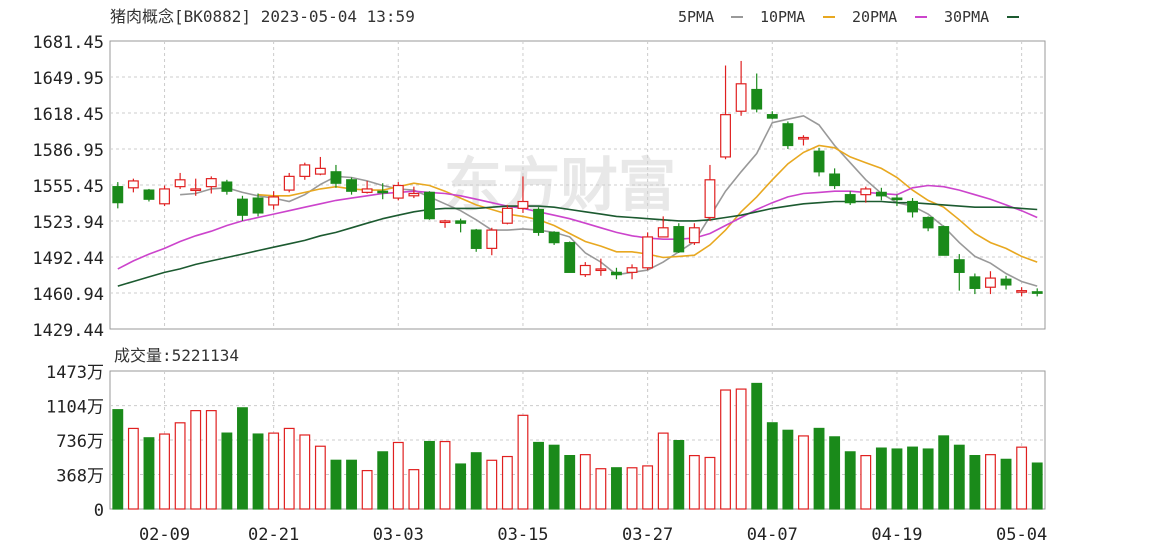 The image size is (1156, 552). Describe the element at coordinates (398, 535) in the screenshot. I see `date-tick-label: 03-03` at that location.